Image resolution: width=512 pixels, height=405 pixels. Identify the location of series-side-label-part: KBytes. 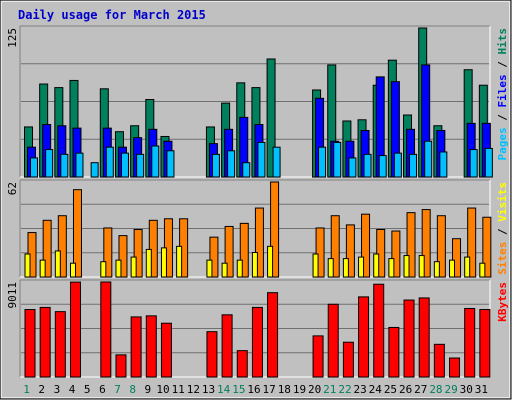
(502, 302).